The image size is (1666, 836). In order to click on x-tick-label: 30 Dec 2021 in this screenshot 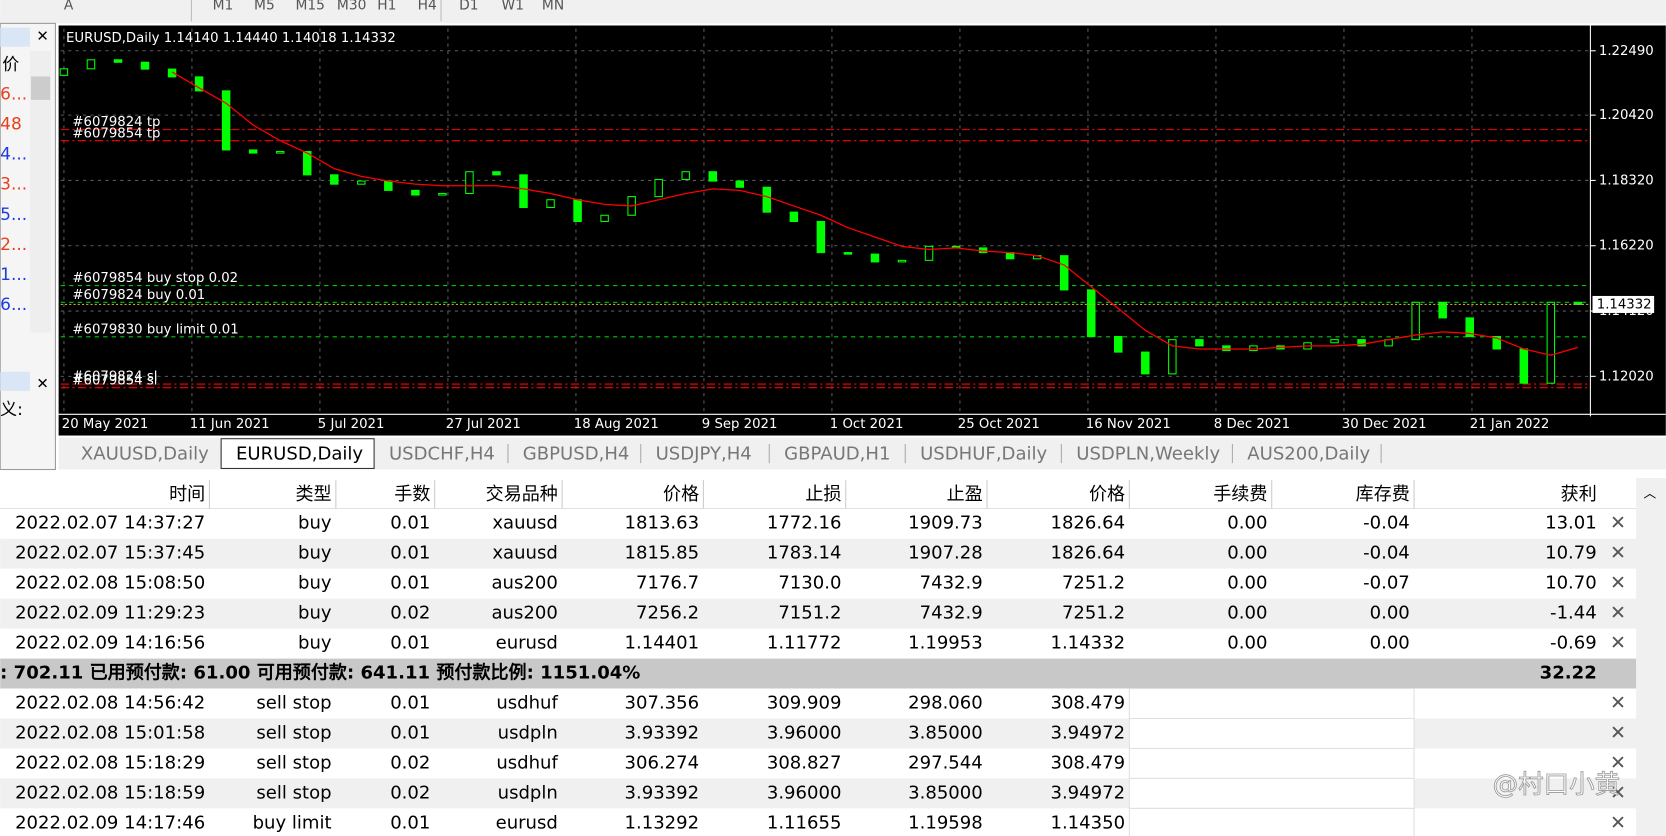, I will do `click(1384, 424)`.